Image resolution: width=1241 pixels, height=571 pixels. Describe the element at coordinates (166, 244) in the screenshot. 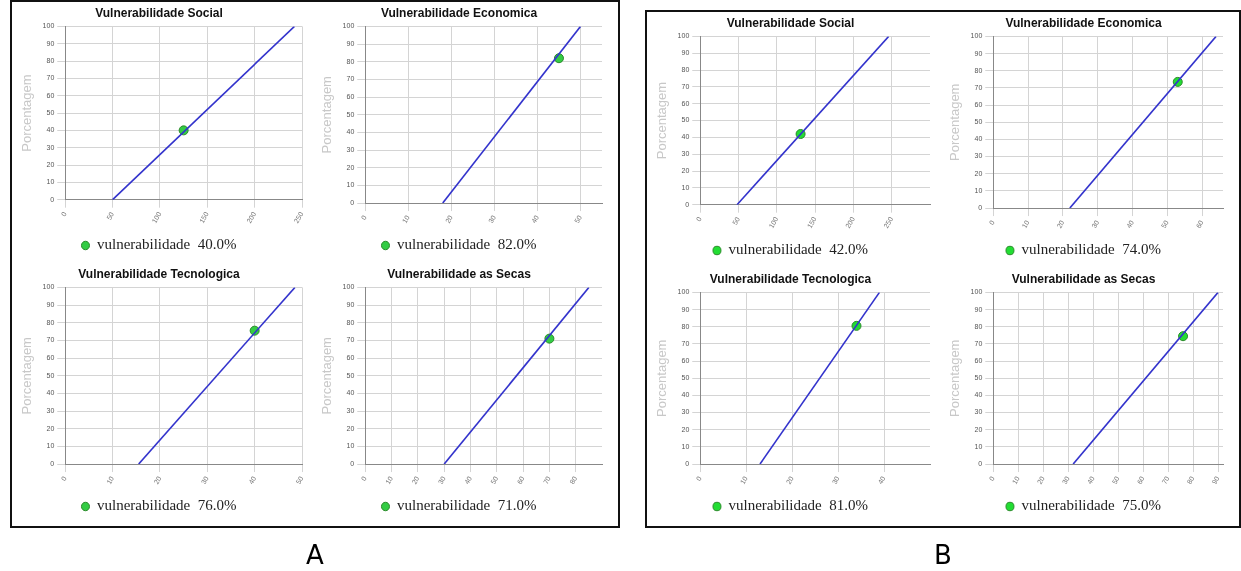

I see `legend-label: vulnerabilidade 40.0%` at that location.